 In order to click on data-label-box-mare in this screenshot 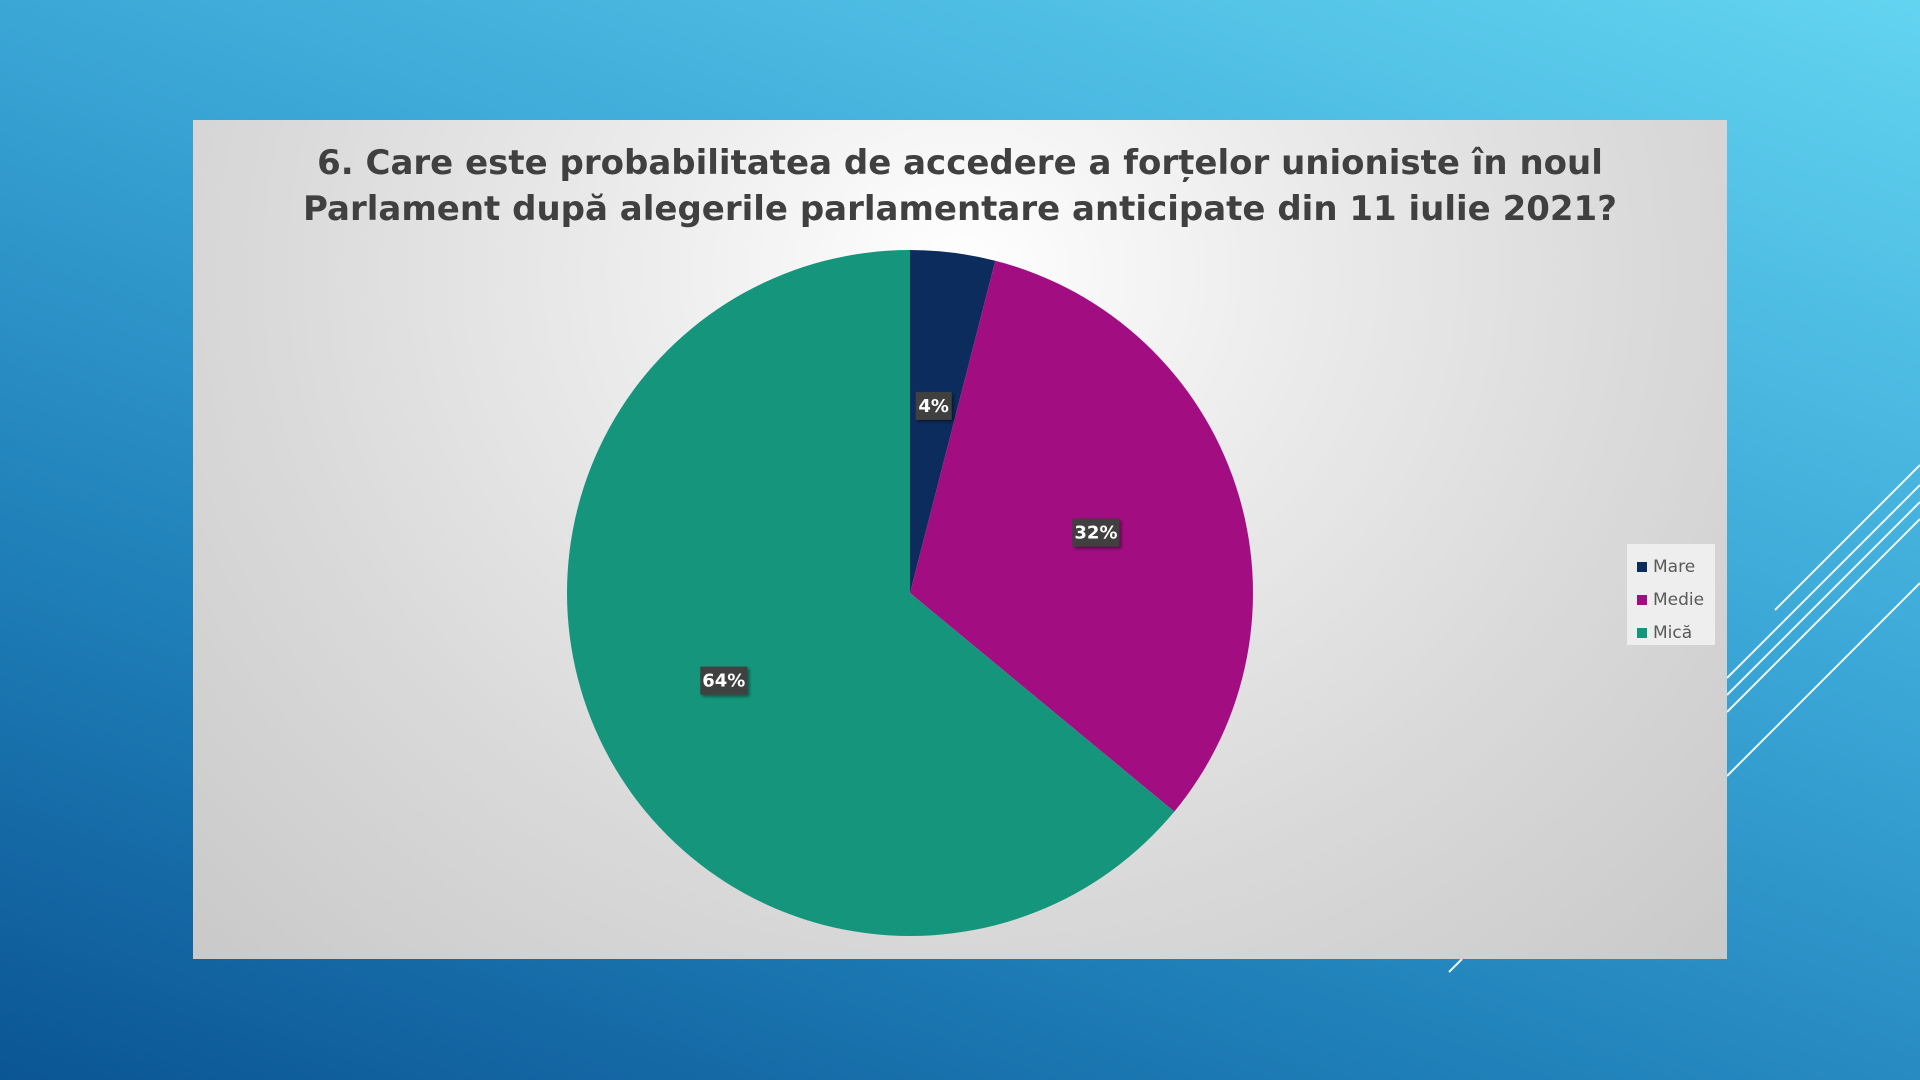, I will do `click(933, 405)`.